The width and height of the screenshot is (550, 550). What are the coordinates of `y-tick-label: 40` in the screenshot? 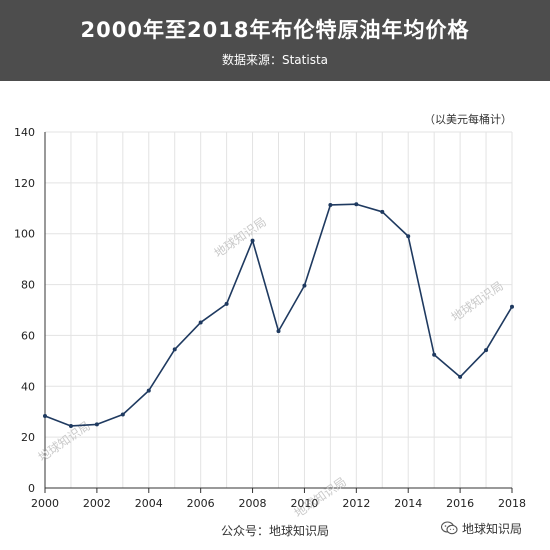 It's located at (28, 386).